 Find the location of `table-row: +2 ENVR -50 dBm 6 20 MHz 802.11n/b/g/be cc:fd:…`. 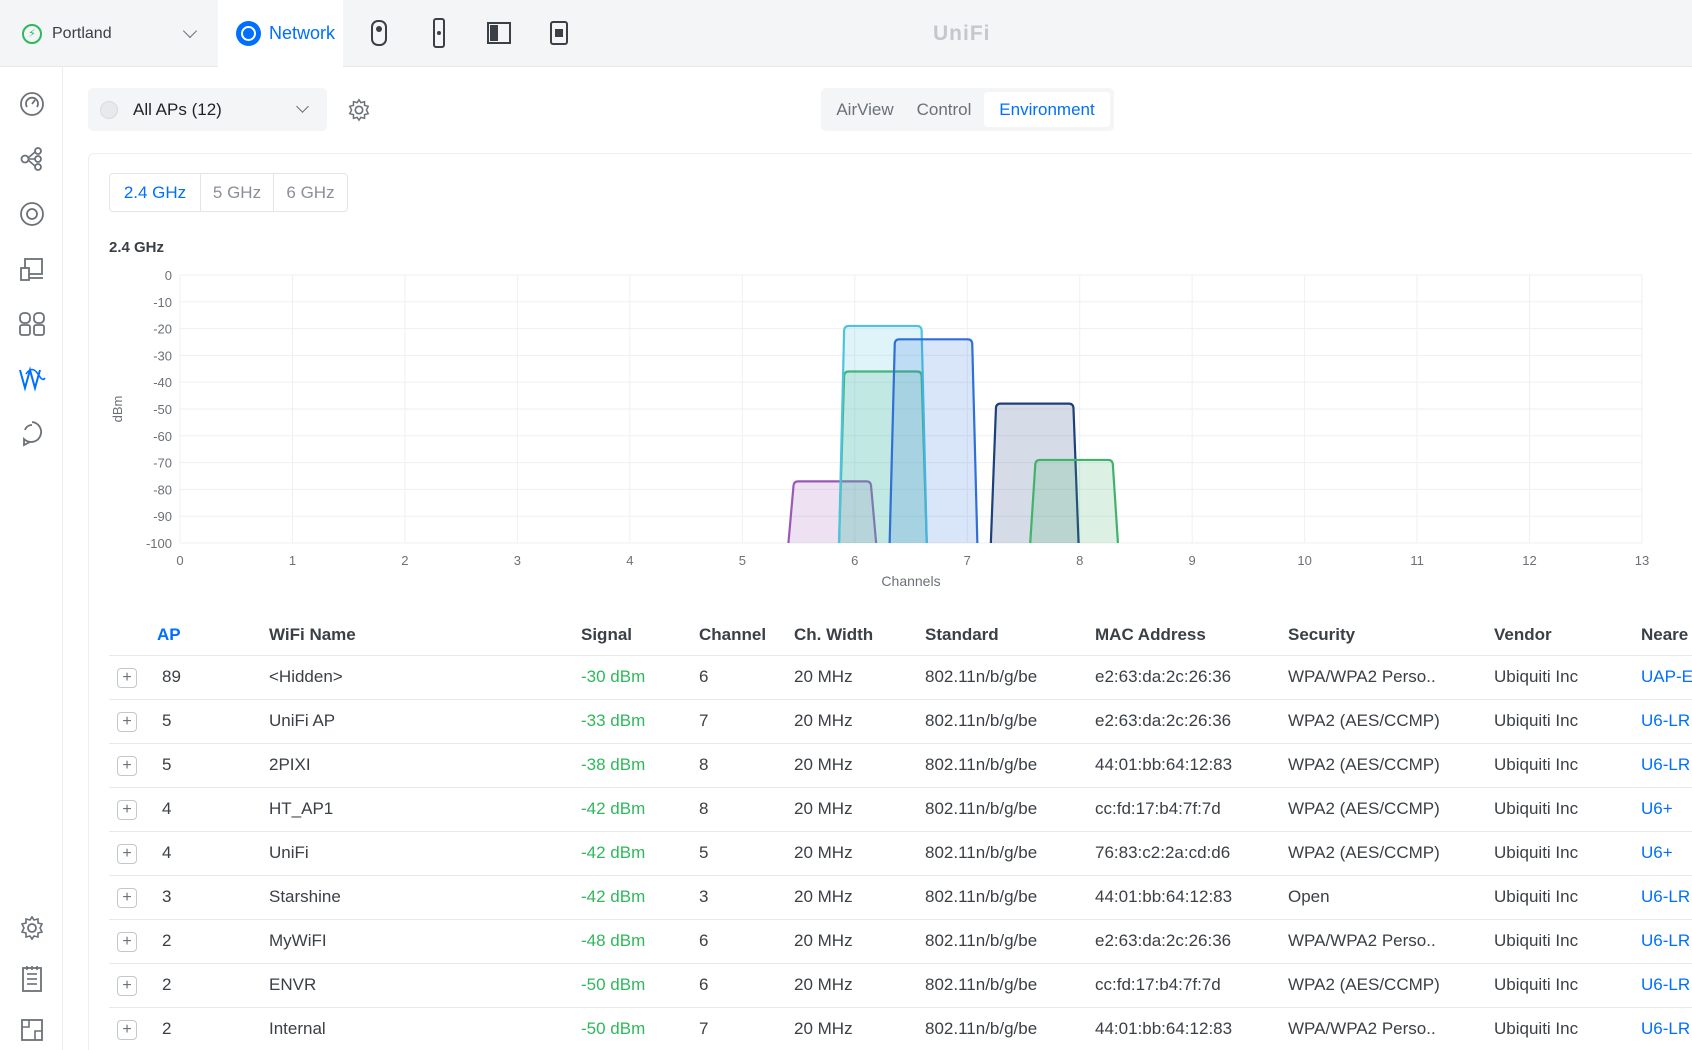

table-row: +2 ENVR -50 dBm 6 20 MHz 802.11n/b/g/be cc:fd:… is located at coordinates (900, 986).